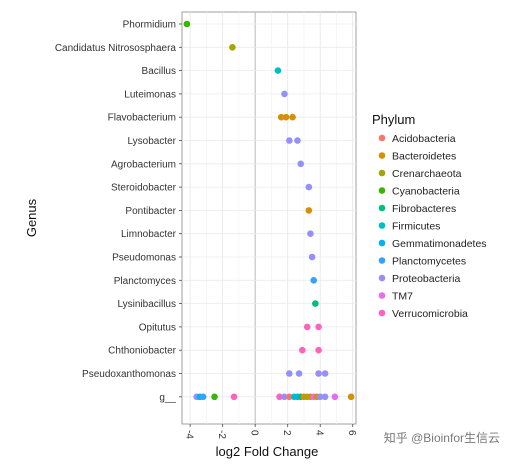  I want to click on x-tick-labels: -4 -2 0 2 4 6, so click(270, 431).